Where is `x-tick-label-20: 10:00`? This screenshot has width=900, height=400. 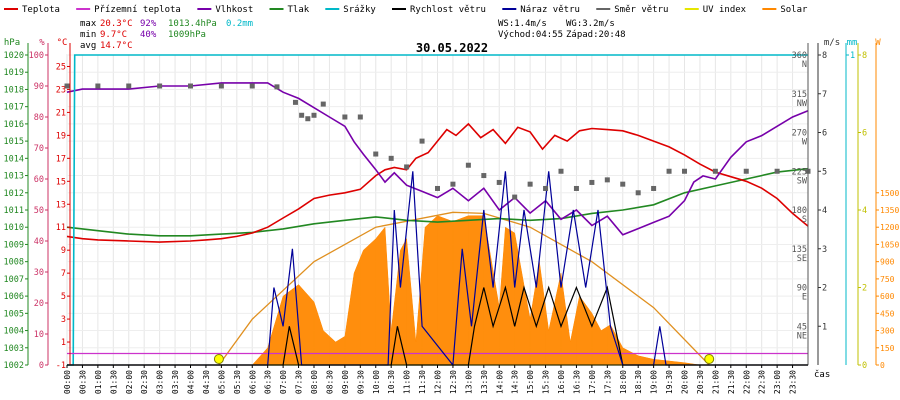 x-tick-label-20: 10:00 is located at coordinates (376, 382).